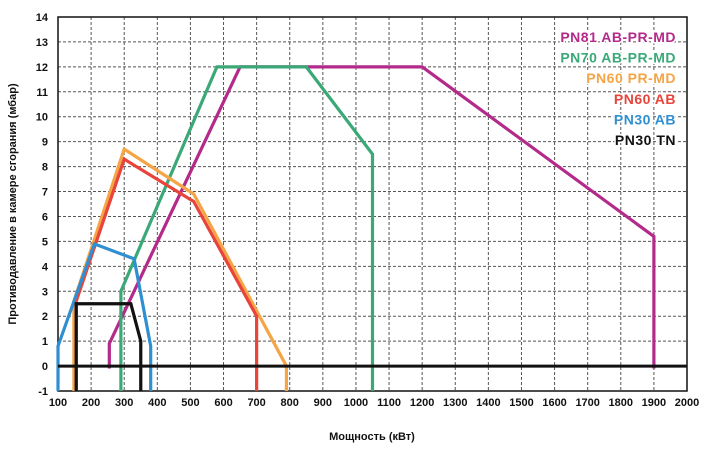 The height and width of the screenshot is (450, 710). Describe the element at coordinates (488, 403) in the screenshot. I see `x-tick-label: 1400` at that location.